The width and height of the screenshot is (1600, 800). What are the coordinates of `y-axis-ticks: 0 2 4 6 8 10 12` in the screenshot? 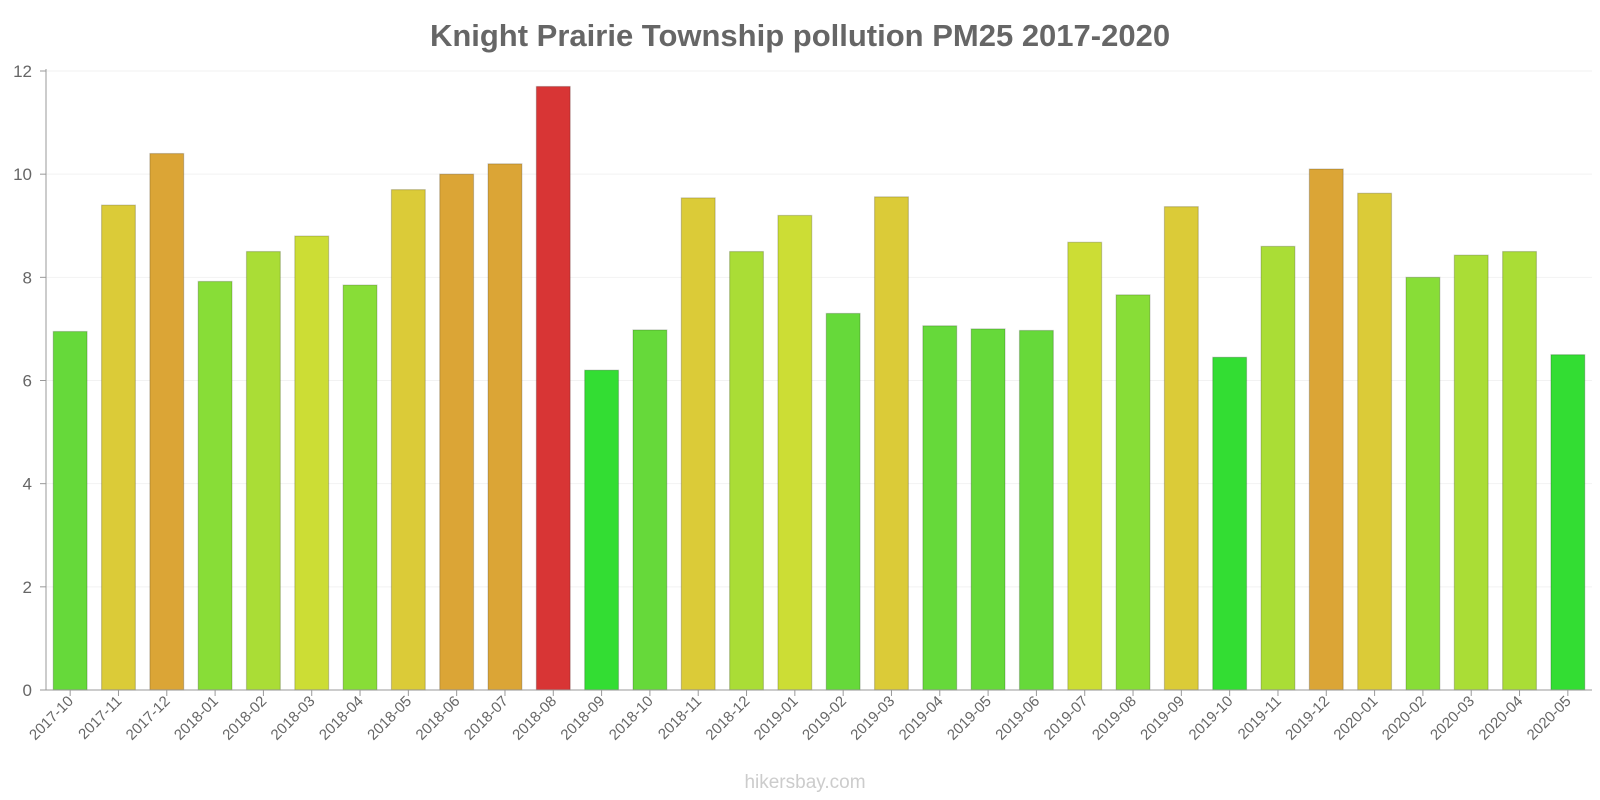 It's located at (29, 381).